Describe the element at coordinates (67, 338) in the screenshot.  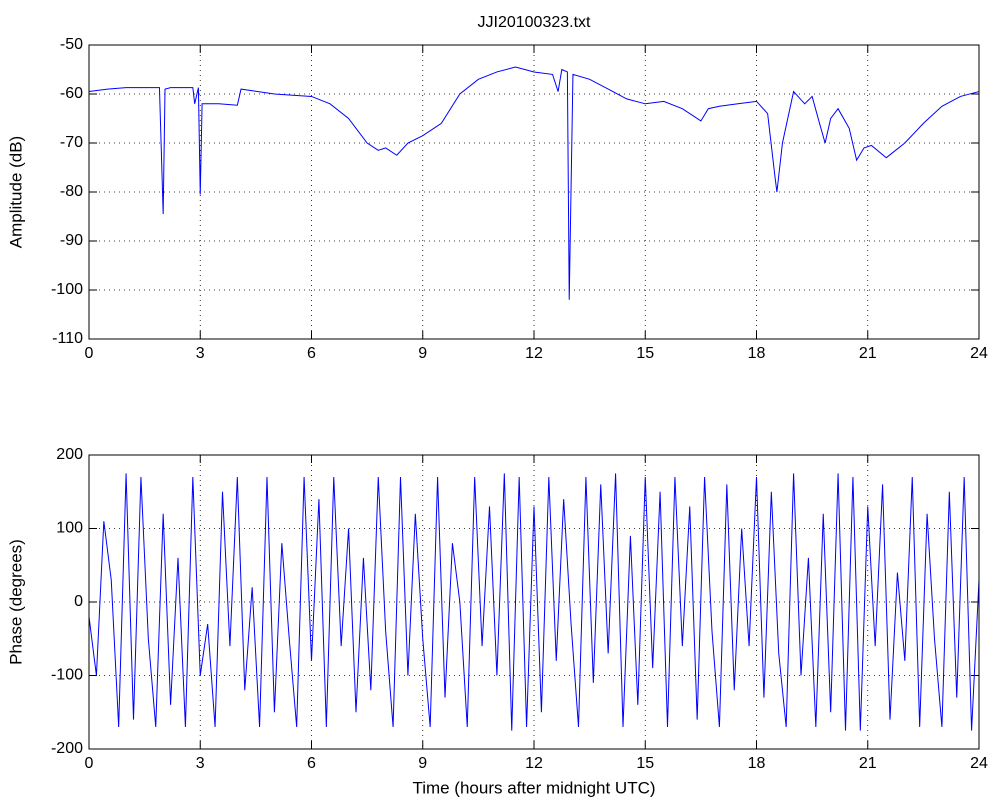
I see `y-tick-label: -110` at that location.